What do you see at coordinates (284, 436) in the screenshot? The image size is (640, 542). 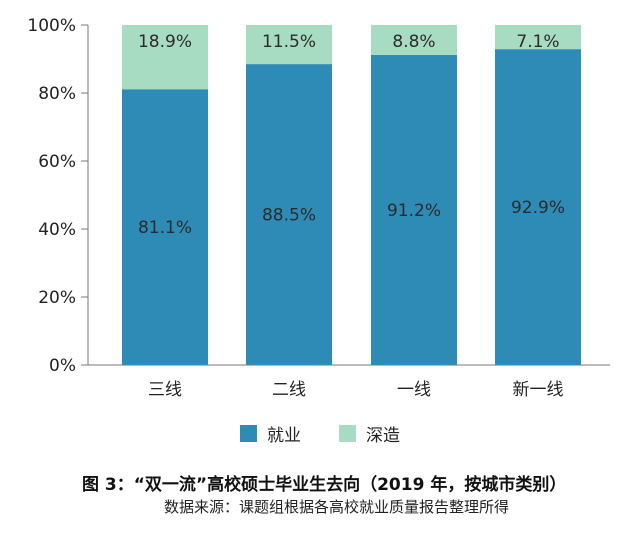 I see `legend-label-employment: 就业` at bounding box center [284, 436].